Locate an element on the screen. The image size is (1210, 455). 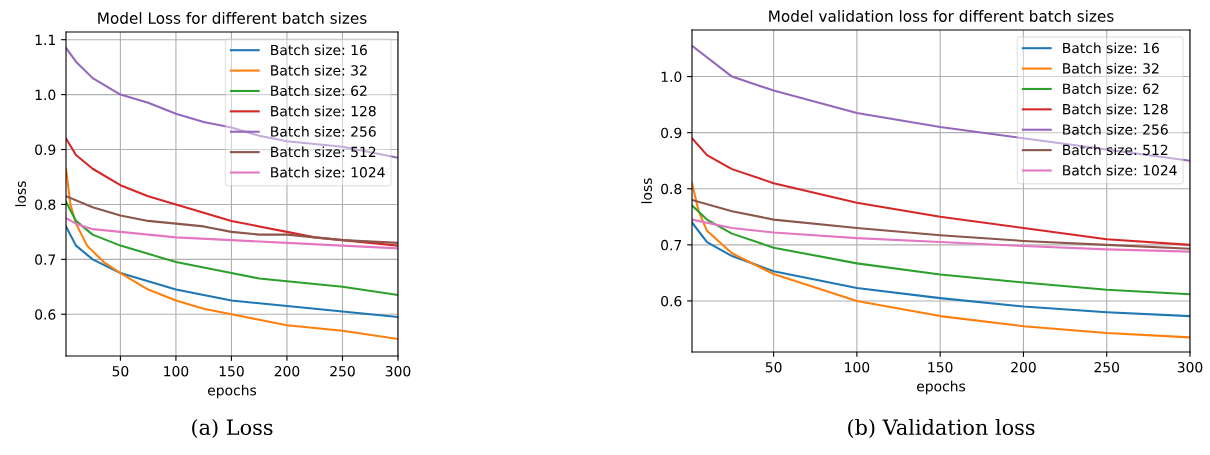
chart-title: Model validation loss for different batch sizes is located at coordinates (941, 16).